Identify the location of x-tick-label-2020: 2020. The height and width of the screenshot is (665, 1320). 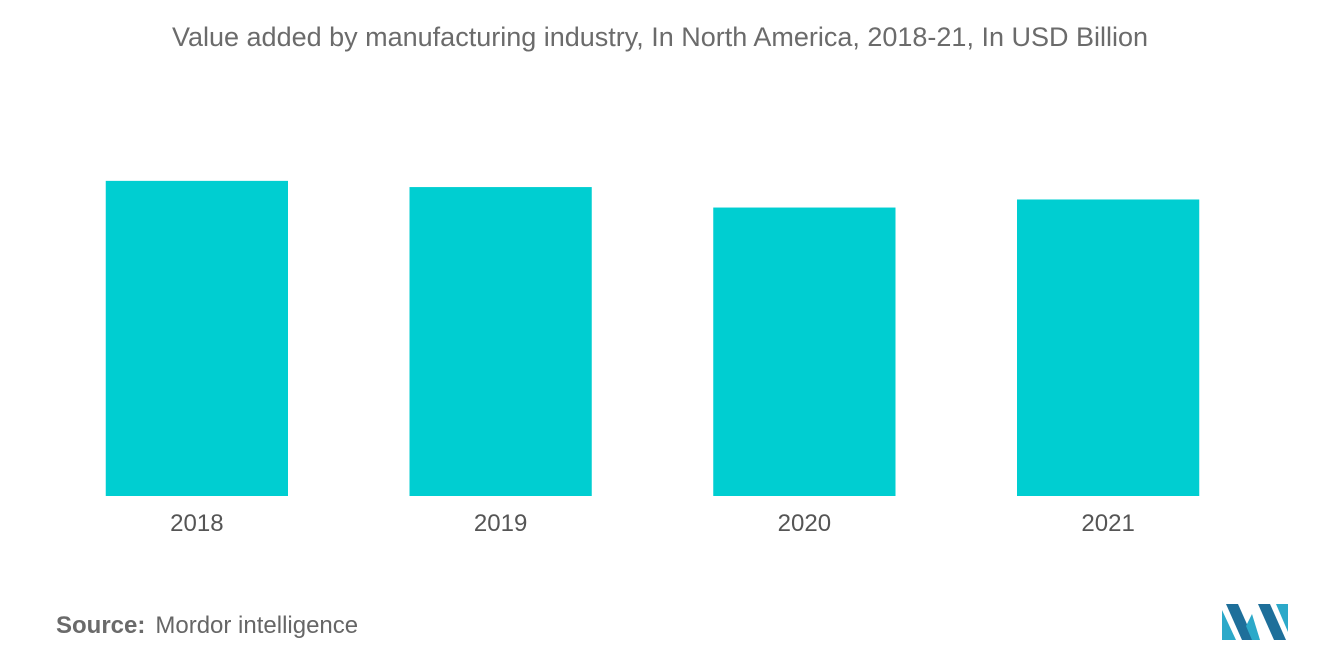
(804, 523).